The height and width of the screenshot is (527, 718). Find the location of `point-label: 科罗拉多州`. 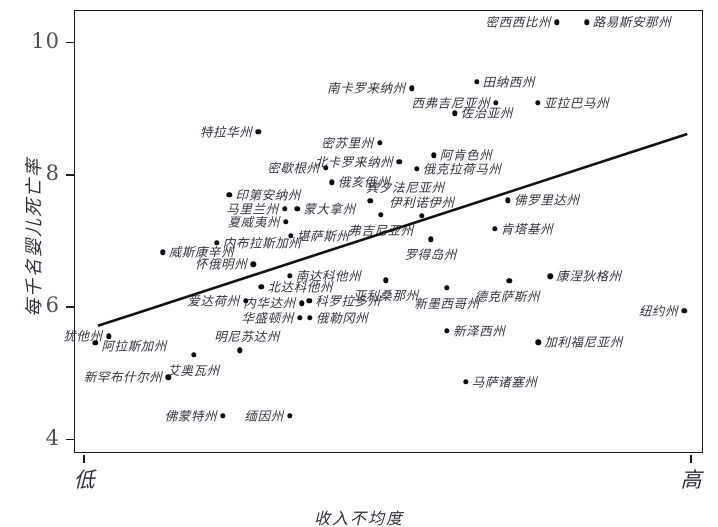

point-label: 科罗拉多州 is located at coordinates (348, 301).